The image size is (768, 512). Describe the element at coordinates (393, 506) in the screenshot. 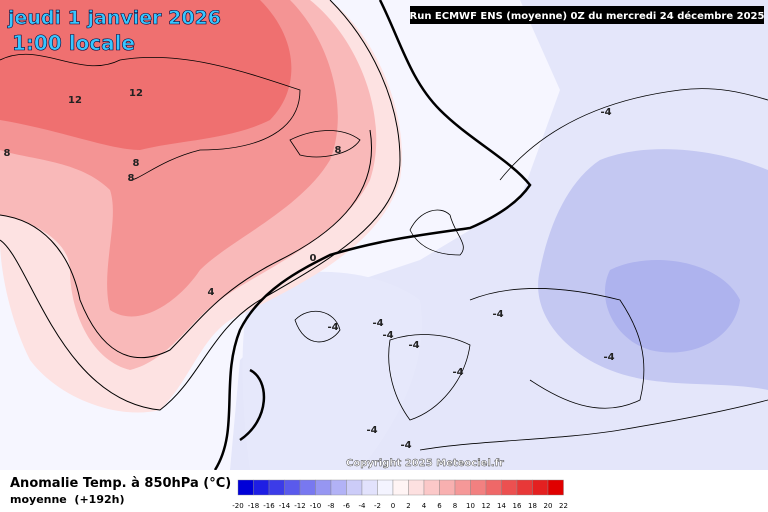

I see `colorbar-label: 0` at that location.